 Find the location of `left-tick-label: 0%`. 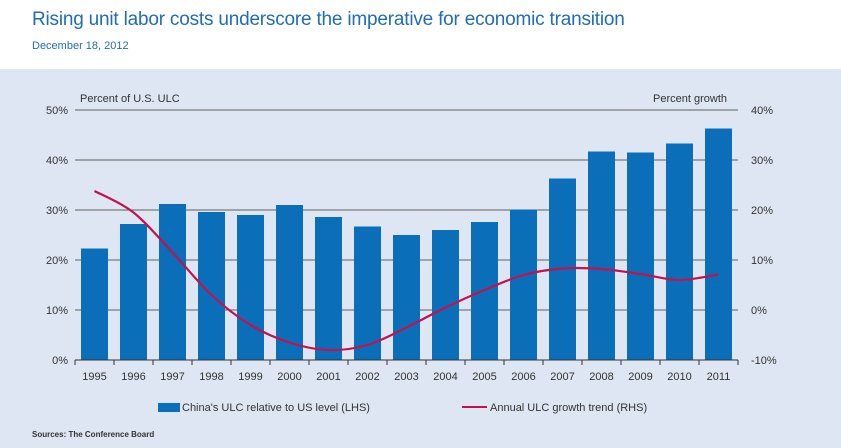

left-tick-label: 0% is located at coordinates (60, 361).